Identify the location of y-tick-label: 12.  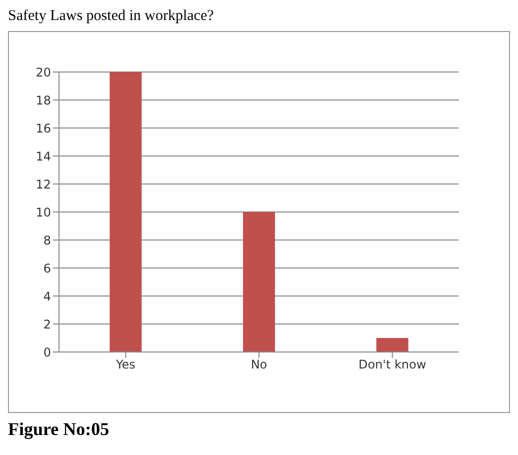
(43, 184).